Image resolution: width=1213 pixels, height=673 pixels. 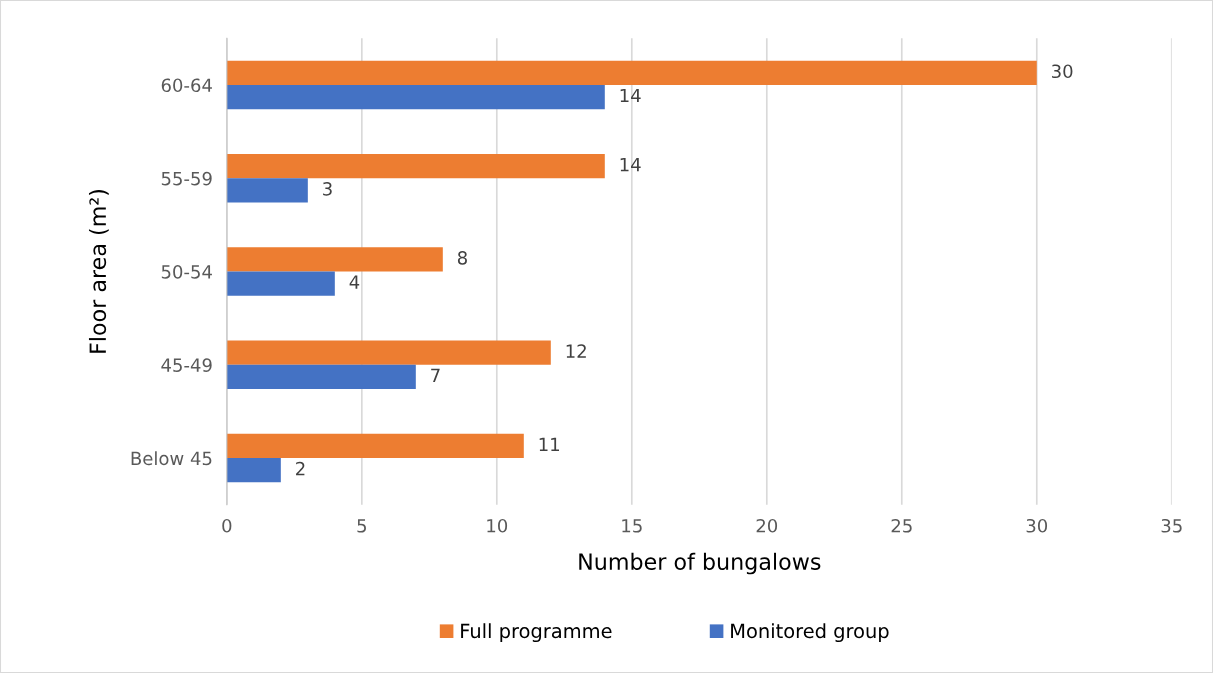 What do you see at coordinates (700, 563) in the screenshot?
I see `x-axis-title: Number of bungalows` at bounding box center [700, 563].